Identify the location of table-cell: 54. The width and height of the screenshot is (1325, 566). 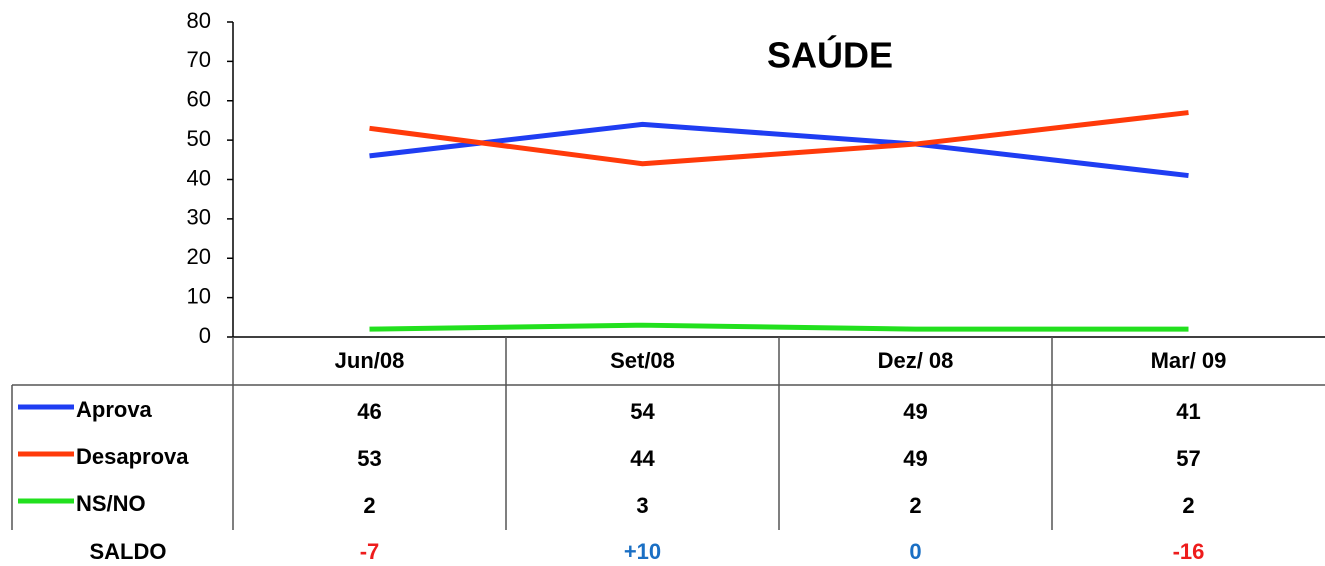
(642, 411).